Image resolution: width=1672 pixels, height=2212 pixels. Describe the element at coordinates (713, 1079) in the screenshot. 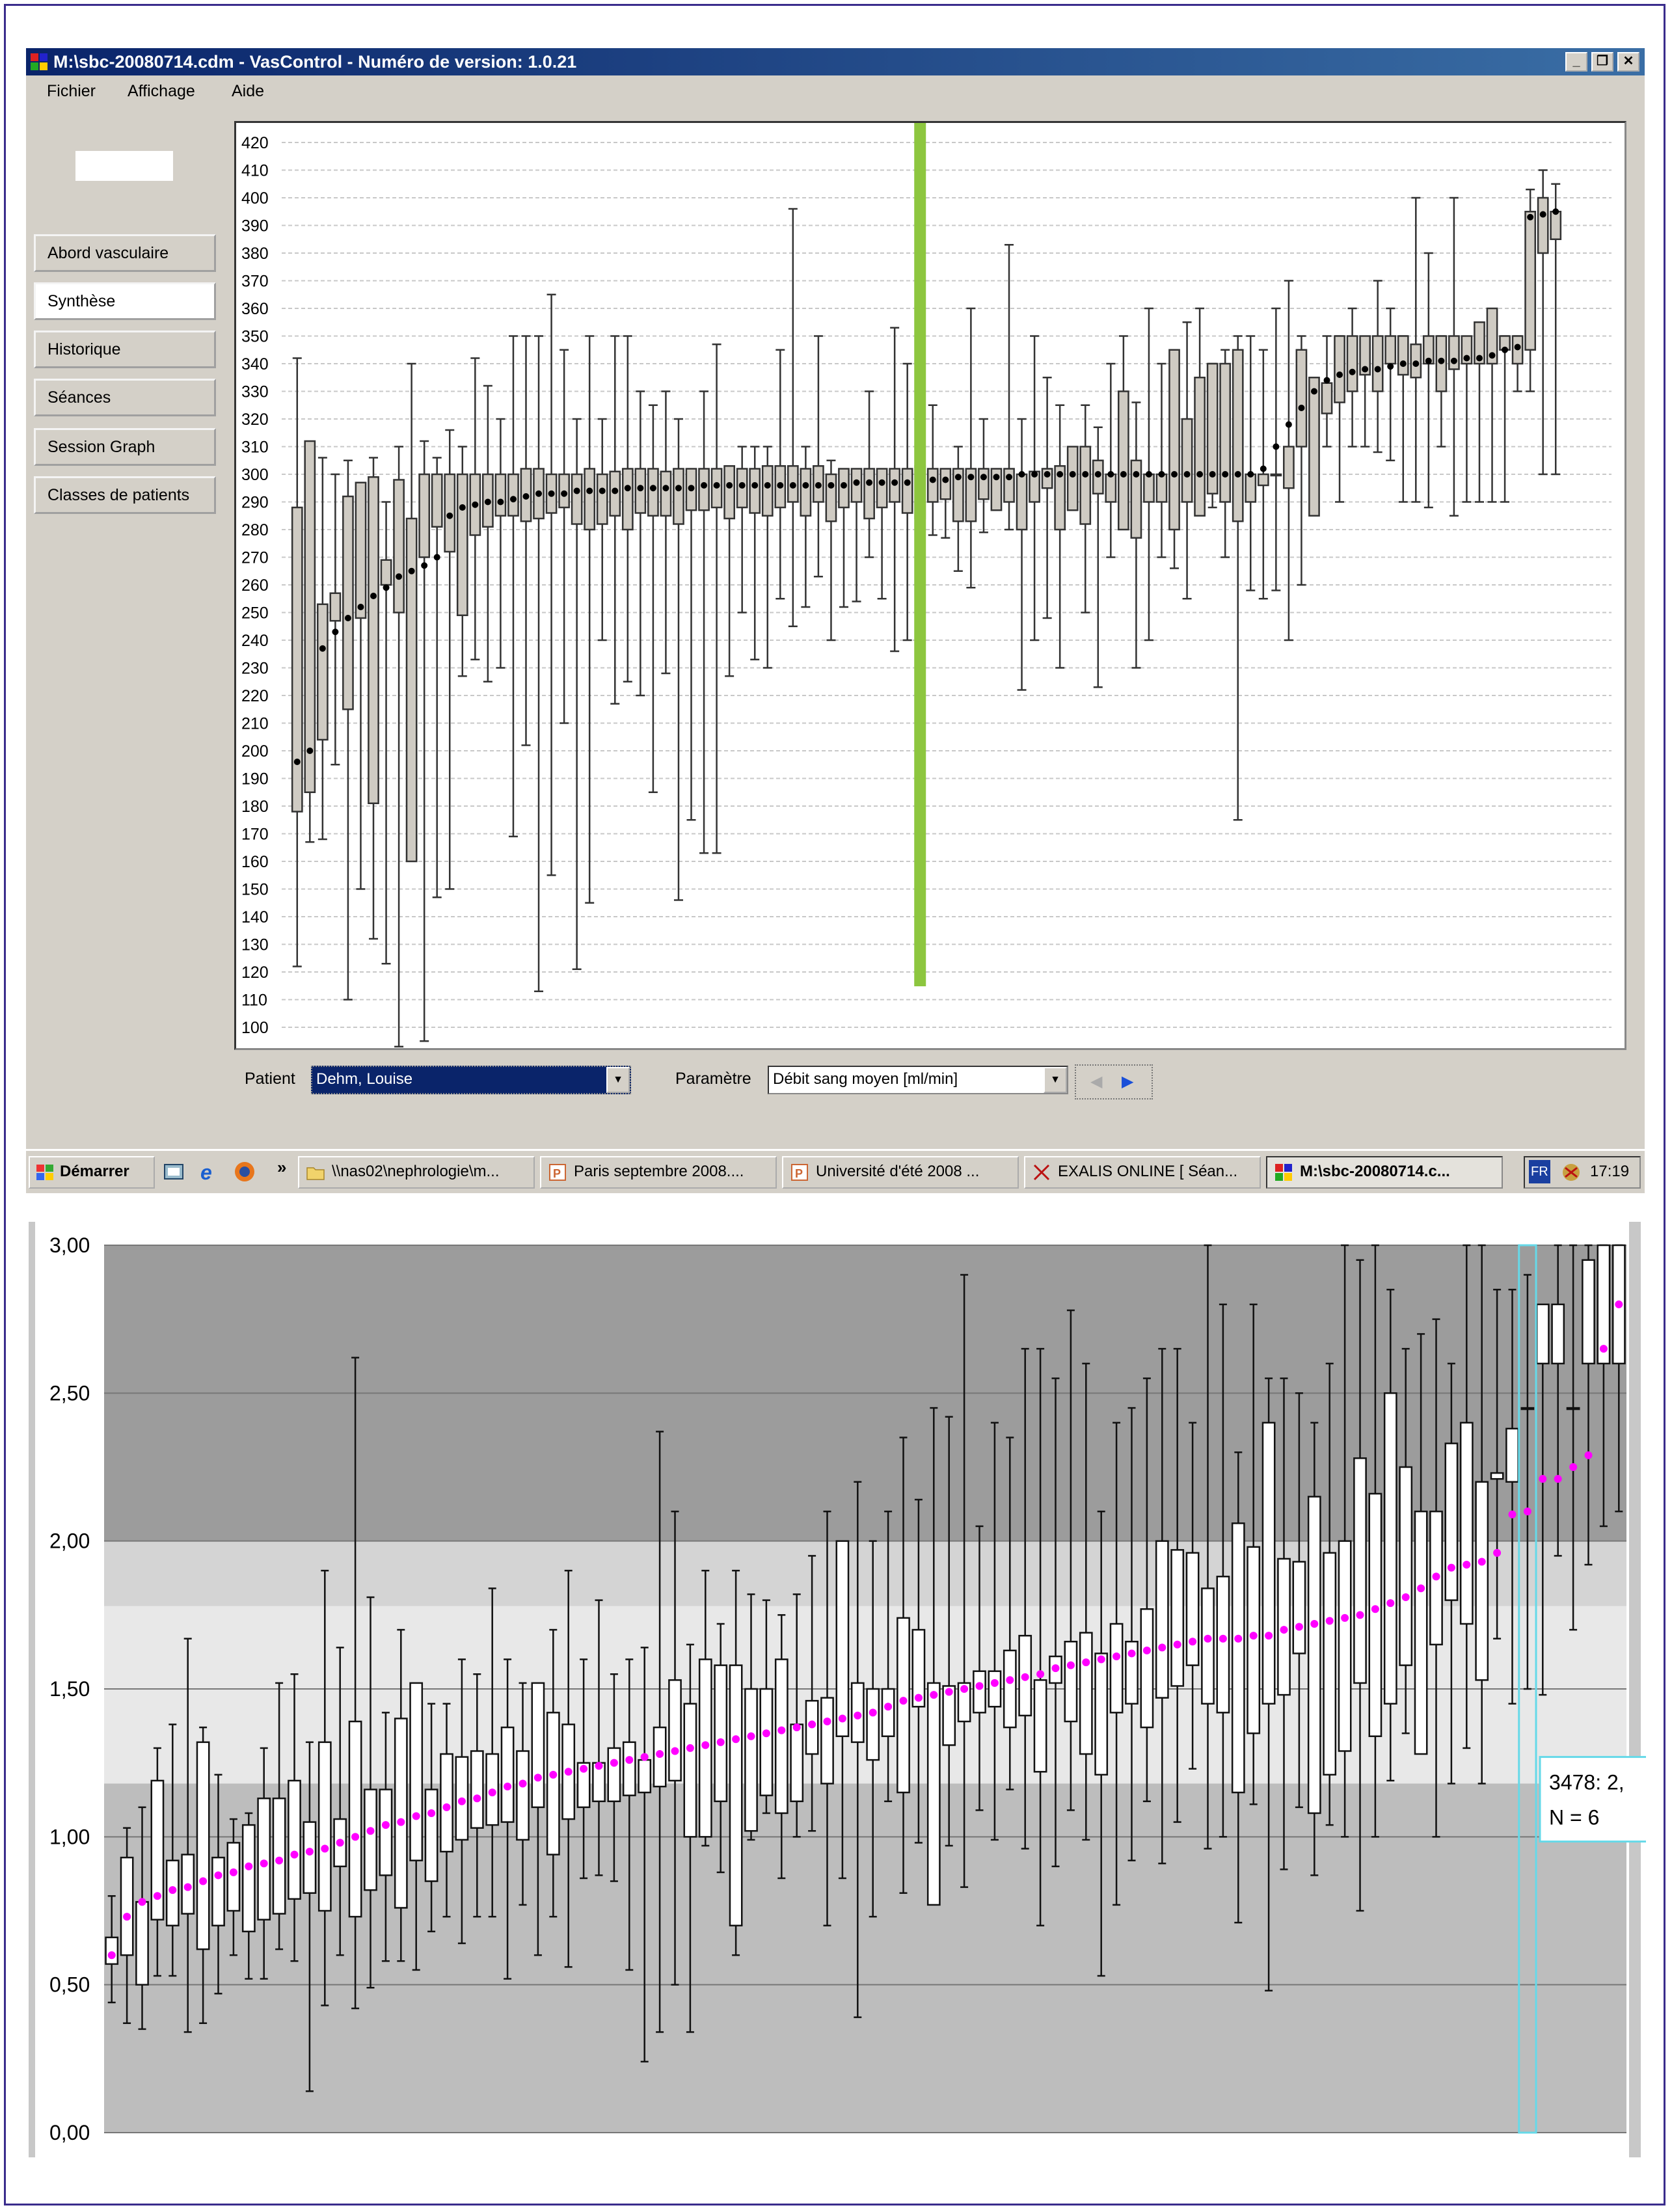

I see `parametre-label: Paramètre` at that location.